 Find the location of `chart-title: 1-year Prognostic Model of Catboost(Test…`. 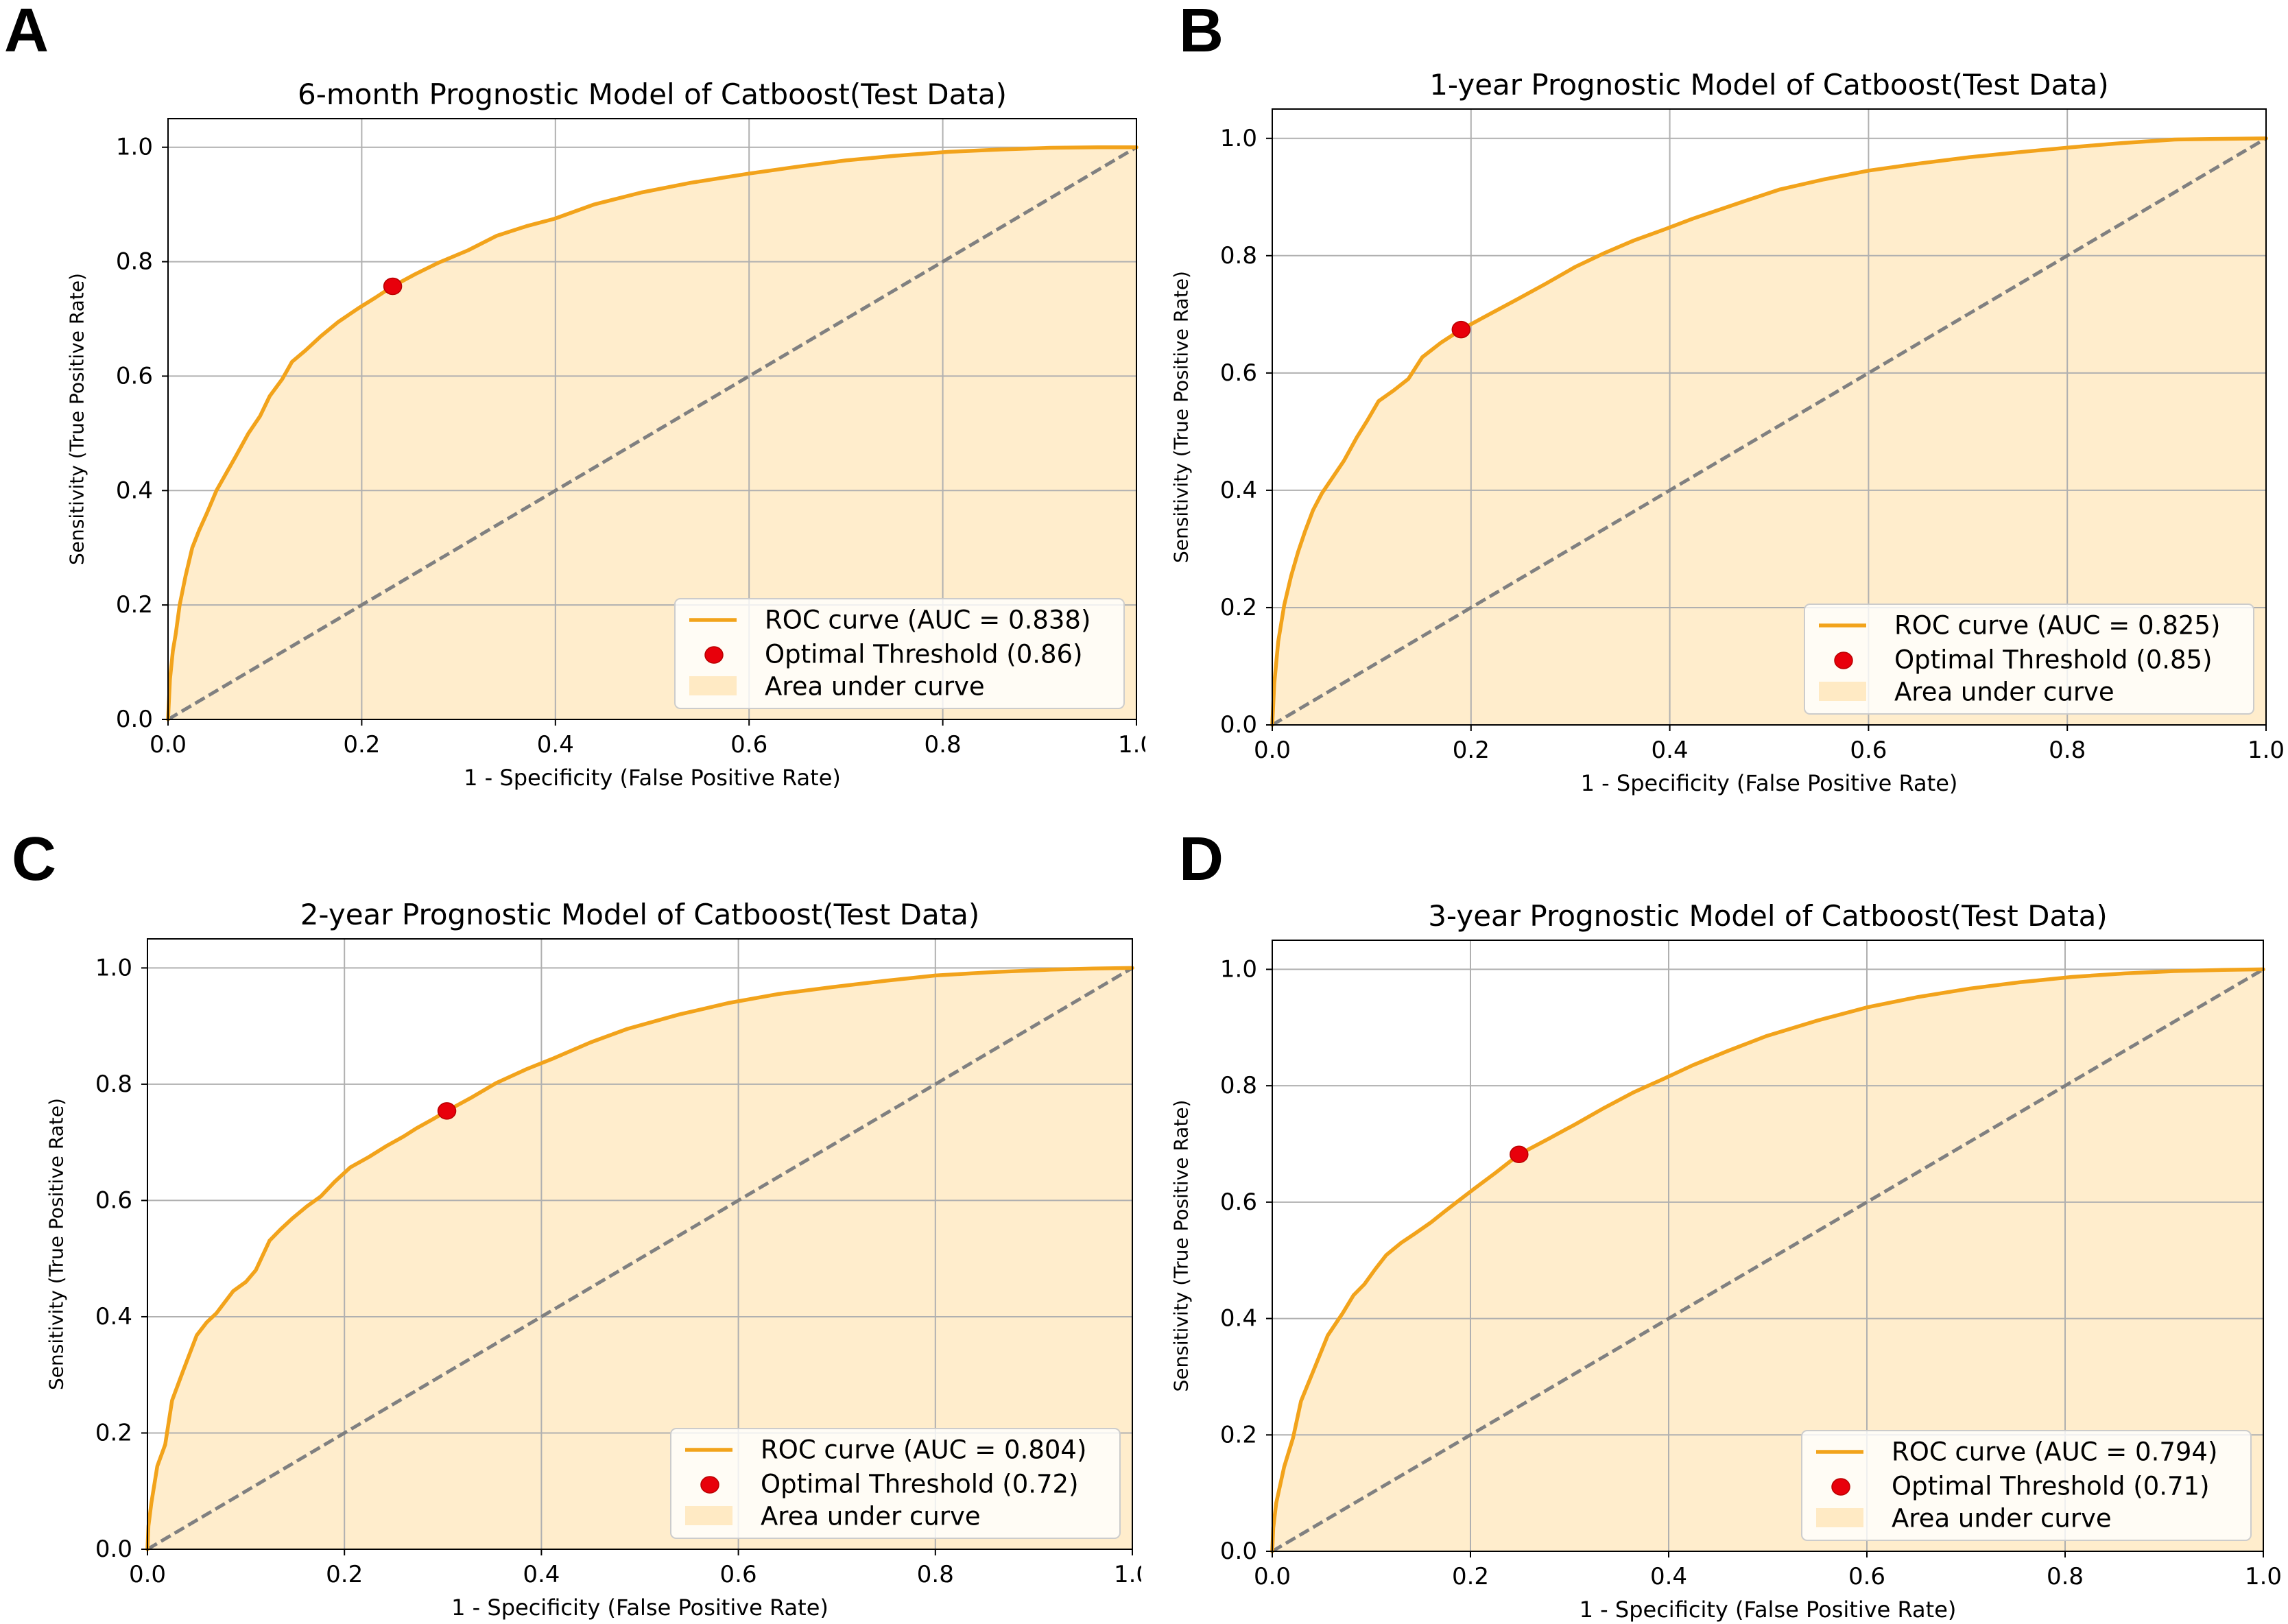

chart-title: 1-year Prognostic Model of Catboost(Test… is located at coordinates (1769, 85).